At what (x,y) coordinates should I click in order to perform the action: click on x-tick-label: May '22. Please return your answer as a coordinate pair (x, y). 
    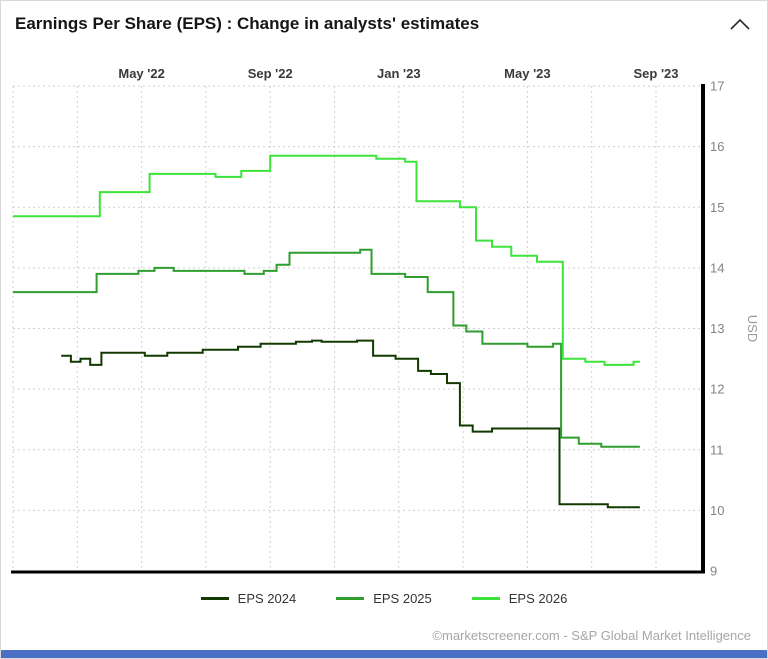
    Looking at the image, I should click on (141, 73).